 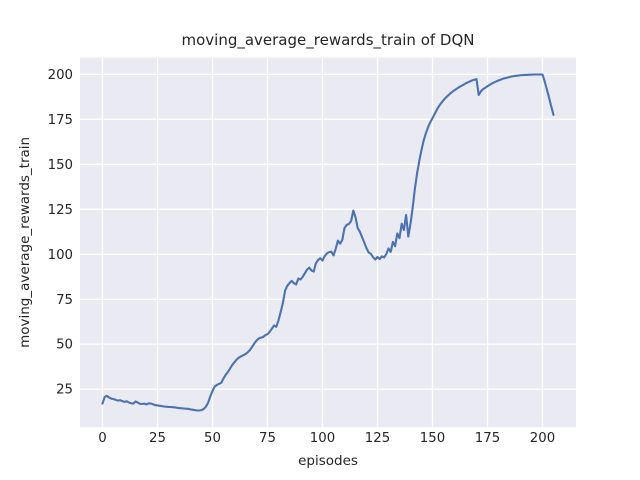 What do you see at coordinates (102, 438) in the screenshot?
I see `x-tick-label: 0` at bounding box center [102, 438].